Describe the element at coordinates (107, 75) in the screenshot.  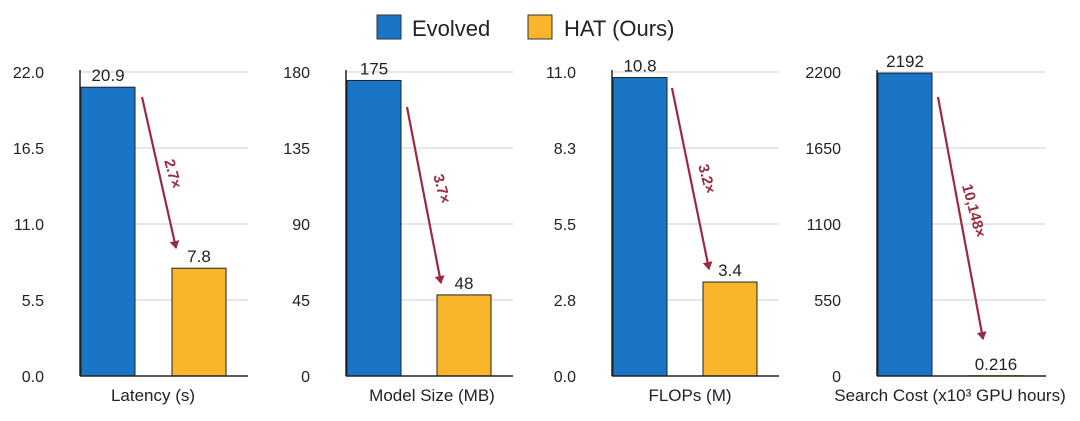
I see `value-label: 20.9` at that location.